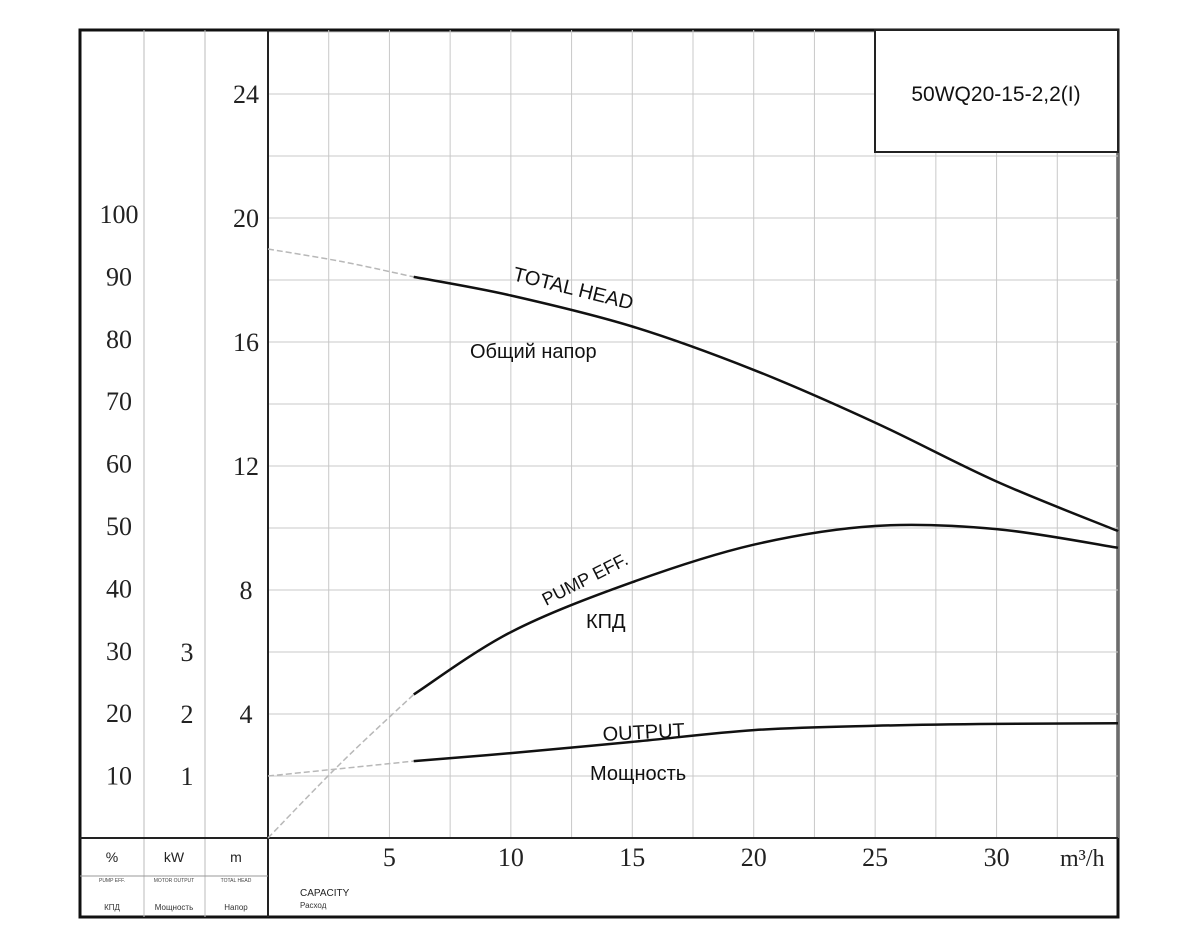  Describe the element at coordinates (511, 857) in the screenshot. I see `x-tick-label: 10` at that location.